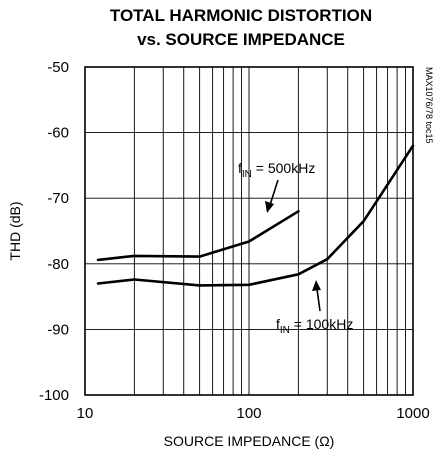 This screenshot has height=453, width=441. What do you see at coordinates (429, 105) in the screenshot?
I see `side-code: MAX1076/78 toc15` at bounding box center [429, 105].